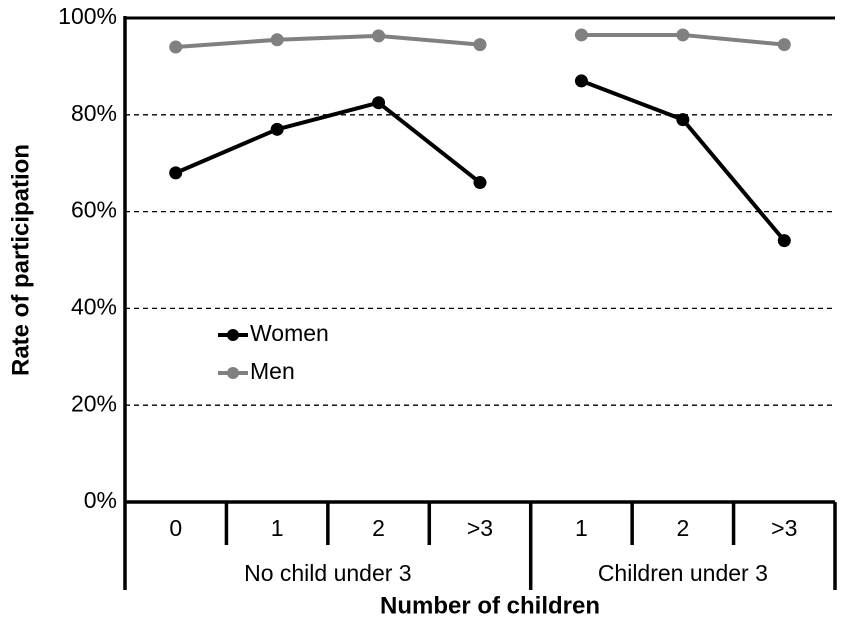 The width and height of the screenshot is (852, 625). I want to click on y-tick-label: 20%, so click(94, 403).